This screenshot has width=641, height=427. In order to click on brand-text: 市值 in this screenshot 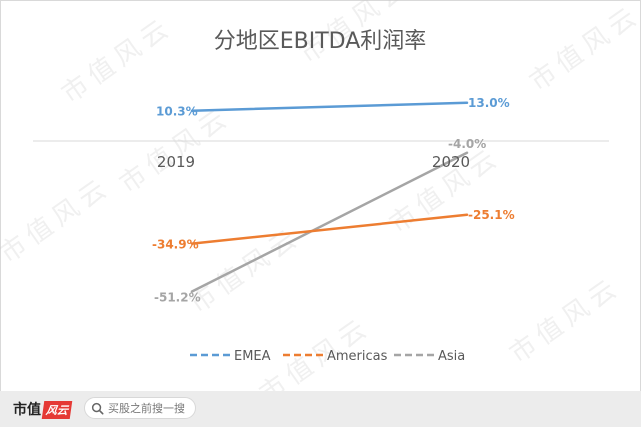, I will do `click(27, 410)`.